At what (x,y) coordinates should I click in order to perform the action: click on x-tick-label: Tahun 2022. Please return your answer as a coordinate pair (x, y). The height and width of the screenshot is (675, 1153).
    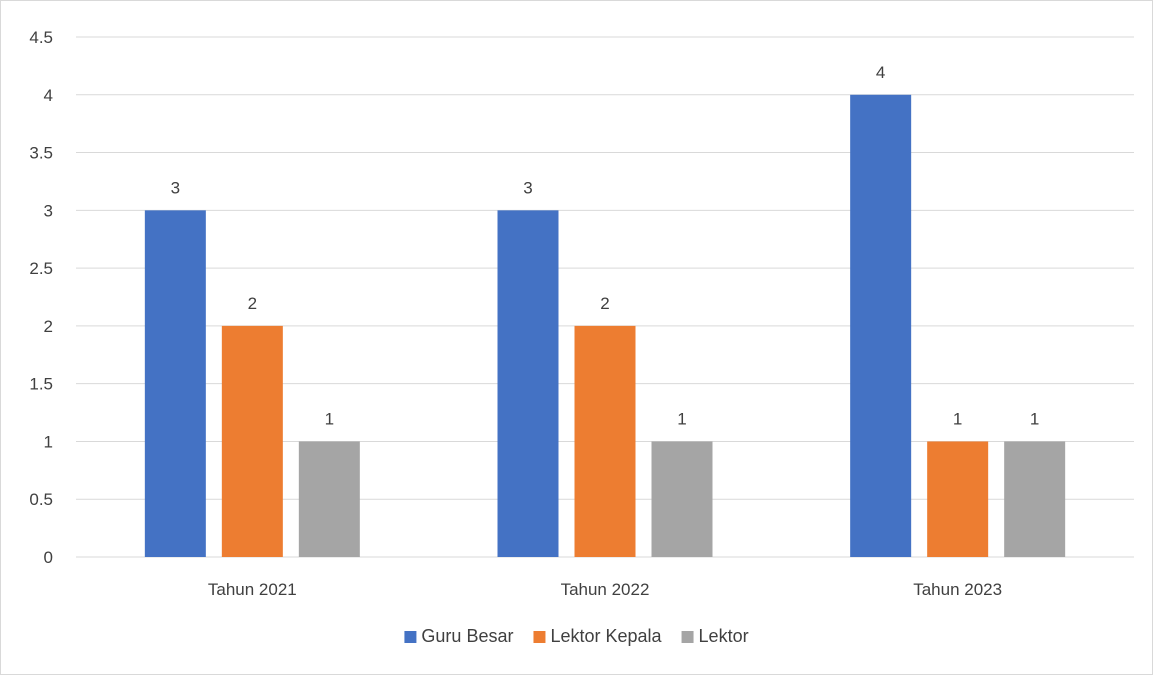
    Looking at the image, I should click on (605, 589).